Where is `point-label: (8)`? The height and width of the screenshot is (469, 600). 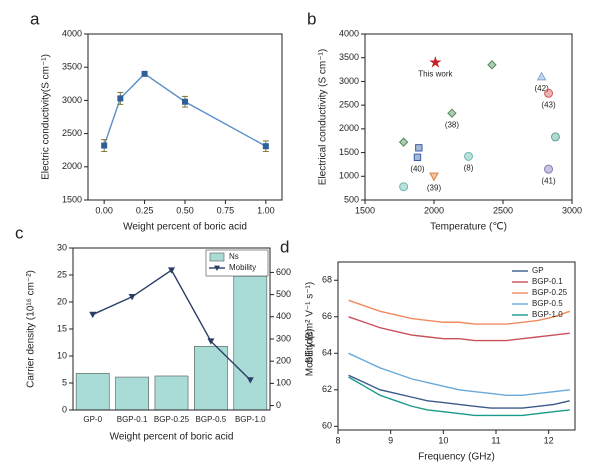 point-label: (8) is located at coordinates (469, 167).